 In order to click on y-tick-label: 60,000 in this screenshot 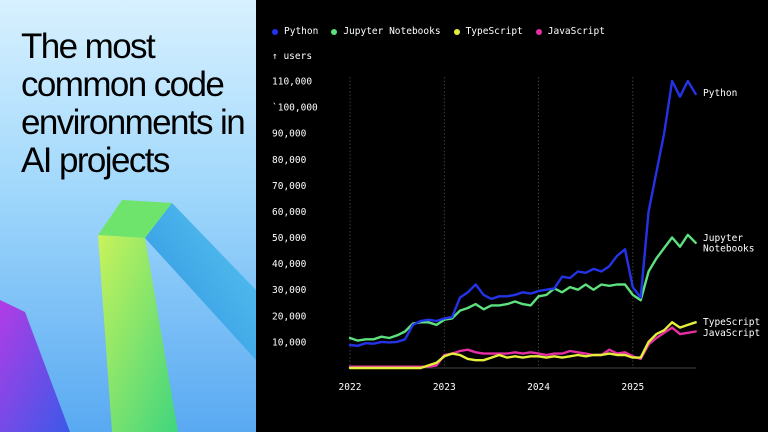, I will do `click(289, 212)`.